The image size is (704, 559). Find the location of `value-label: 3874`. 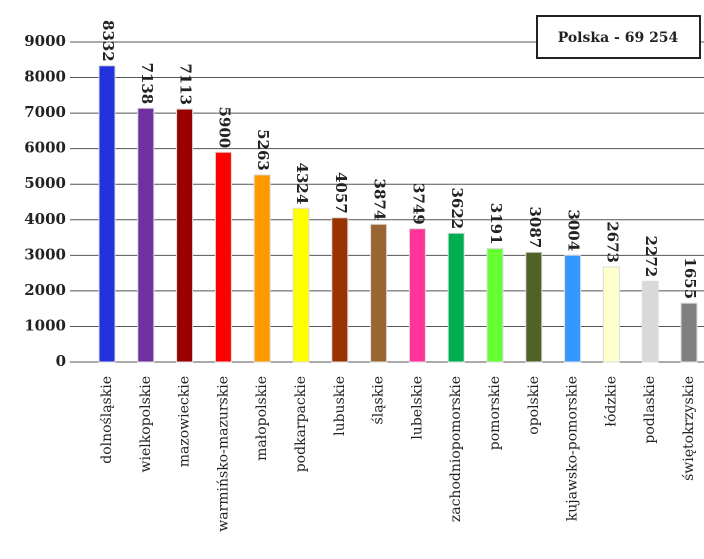

value-label: 3874 is located at coordinates (380, 200).